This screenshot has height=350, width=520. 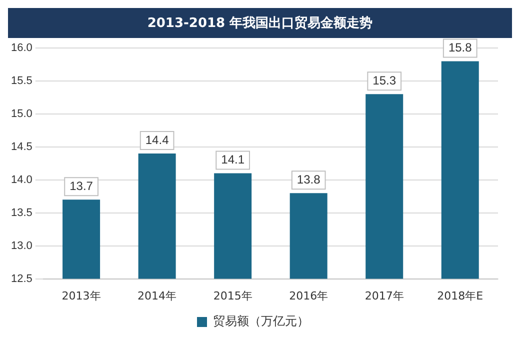 What do you see at coordinates (157, 139) in the screenshot?
I see `data-label: 14.4` at bounding box center [157, 139].